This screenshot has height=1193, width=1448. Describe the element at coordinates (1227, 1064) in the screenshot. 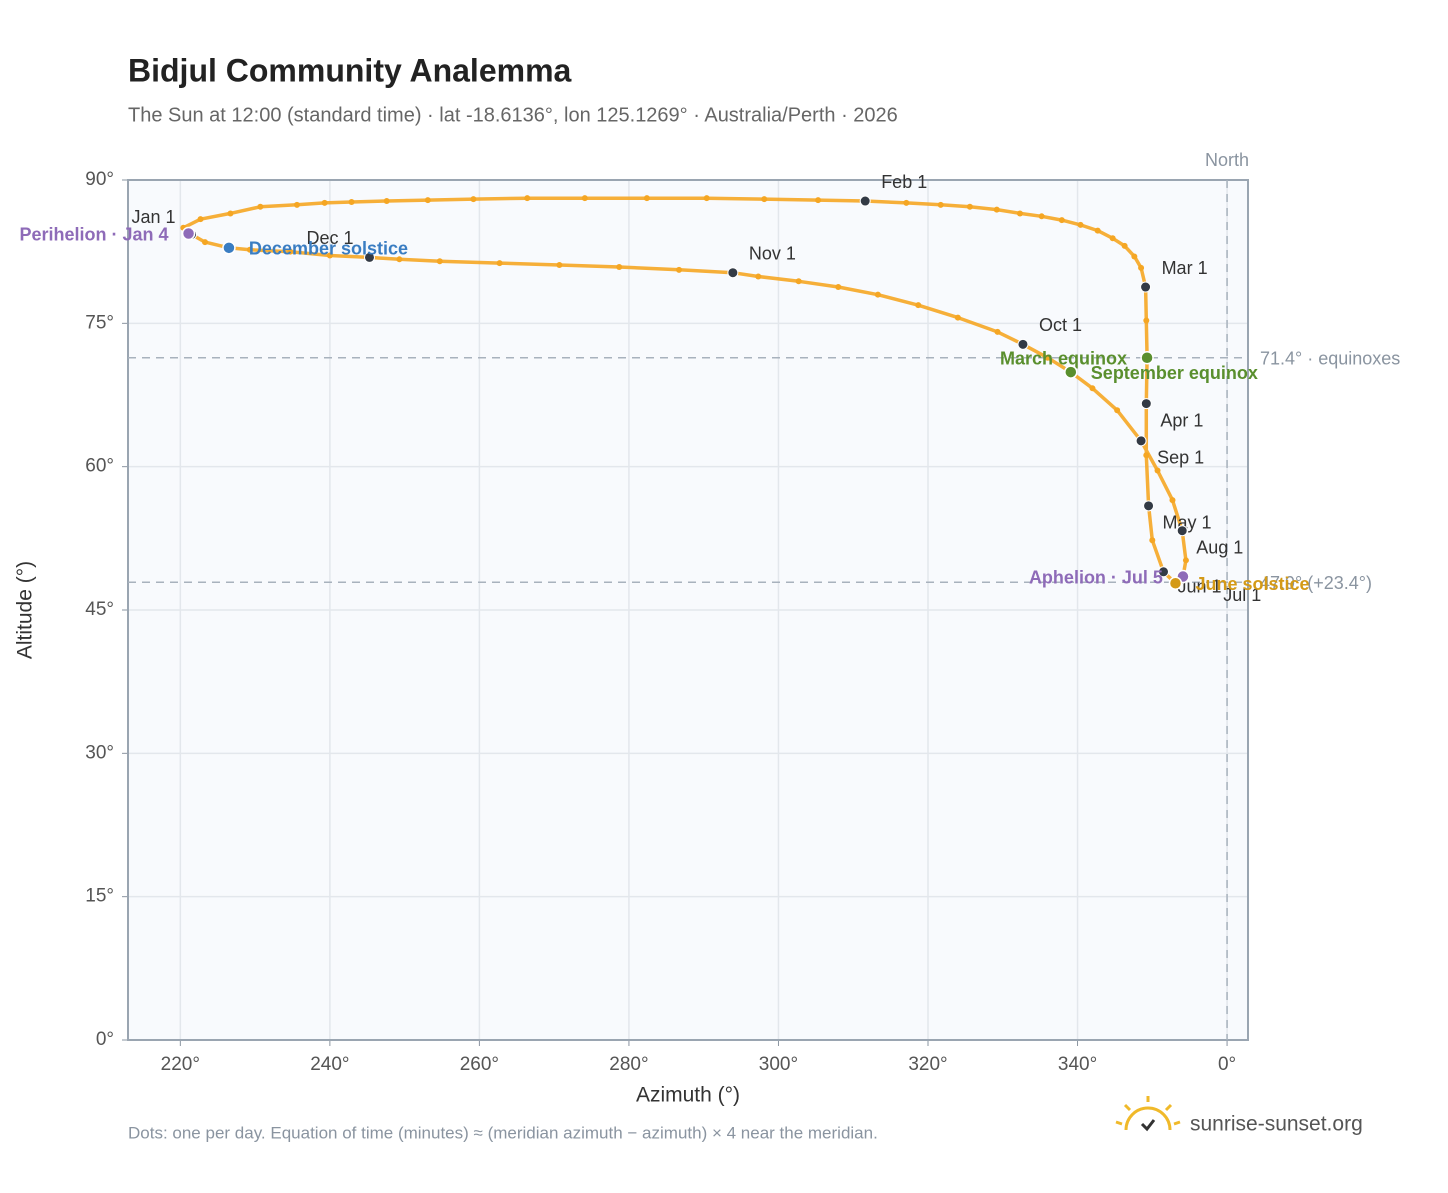

I see `x-tick-label: 0°` at that location.